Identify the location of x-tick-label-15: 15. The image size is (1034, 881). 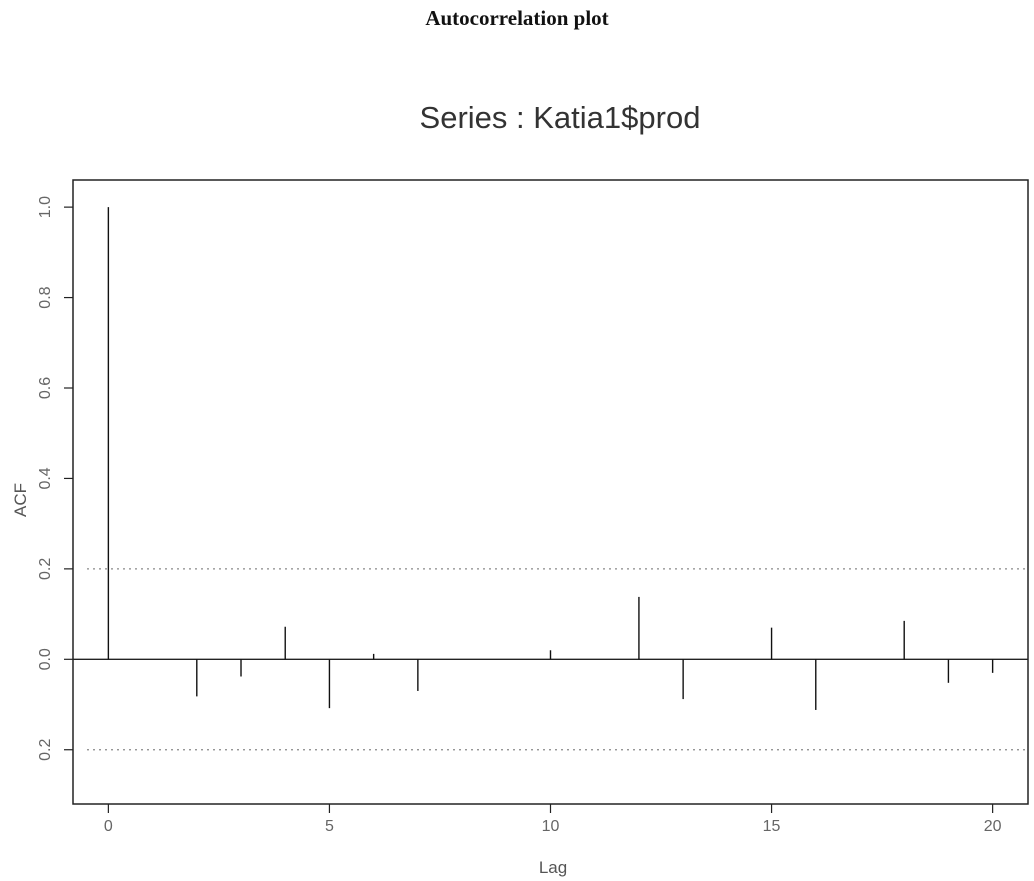
(772, 826).